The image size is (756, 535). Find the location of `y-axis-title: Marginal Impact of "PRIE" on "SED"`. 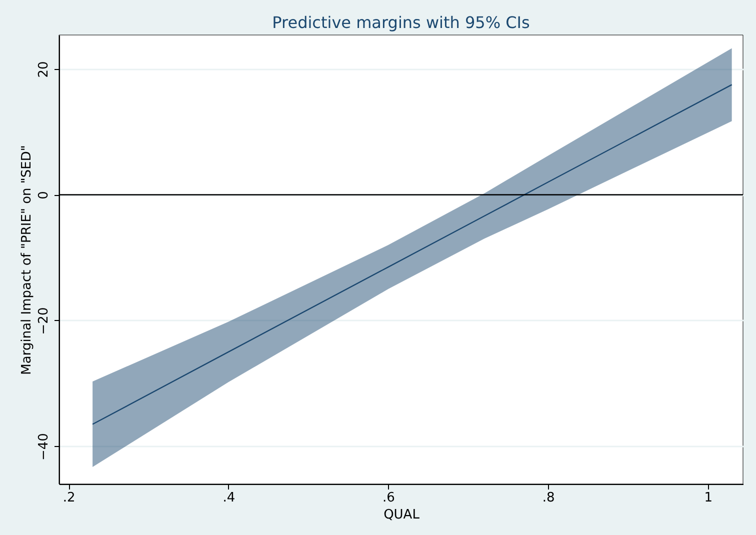

y-axis-title: Marginal Impact of "PRIE" on "SED" is located at coordinates (27, 260).